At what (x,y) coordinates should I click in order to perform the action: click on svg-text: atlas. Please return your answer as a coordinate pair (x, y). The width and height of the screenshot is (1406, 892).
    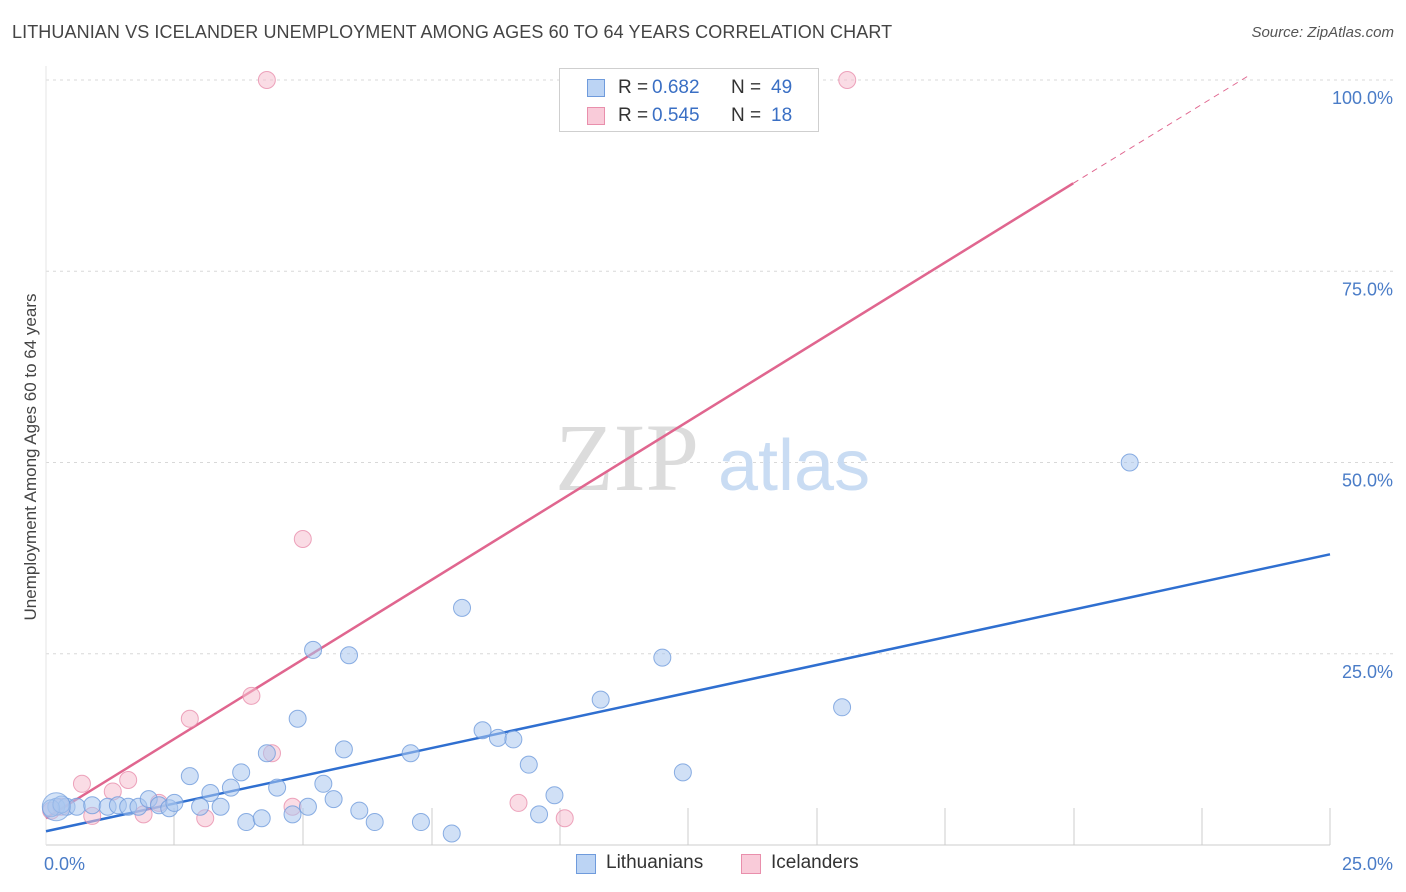
    Looking at the image, I should click on (794, 466).